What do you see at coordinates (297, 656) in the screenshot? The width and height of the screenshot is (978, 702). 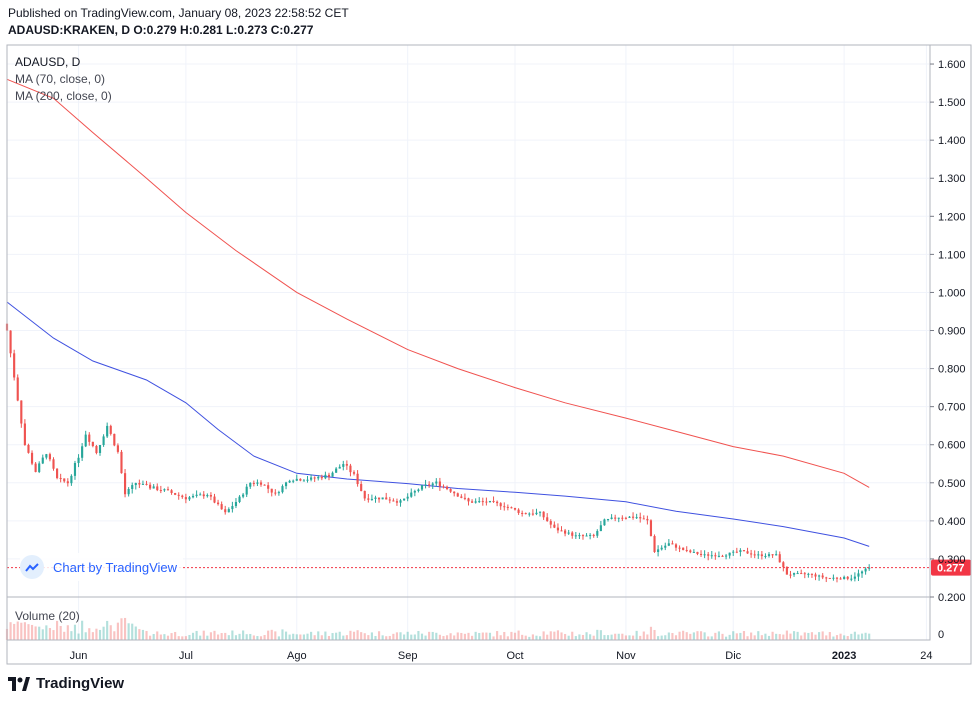 I see `x-tick-label: Ago` at bounding box center [297, 656].